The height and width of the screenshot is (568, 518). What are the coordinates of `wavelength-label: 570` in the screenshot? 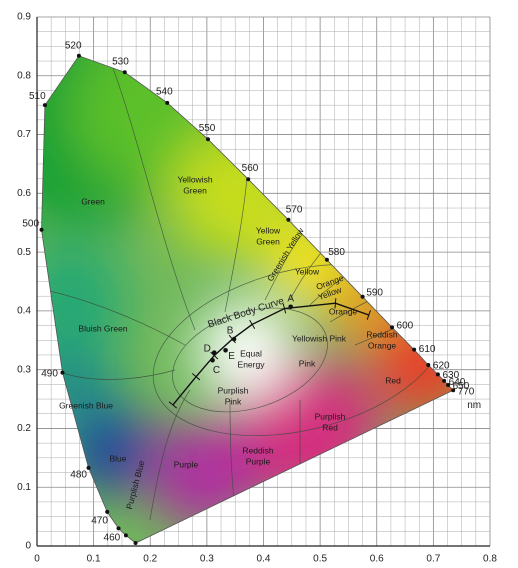 It's located at (294, 210).